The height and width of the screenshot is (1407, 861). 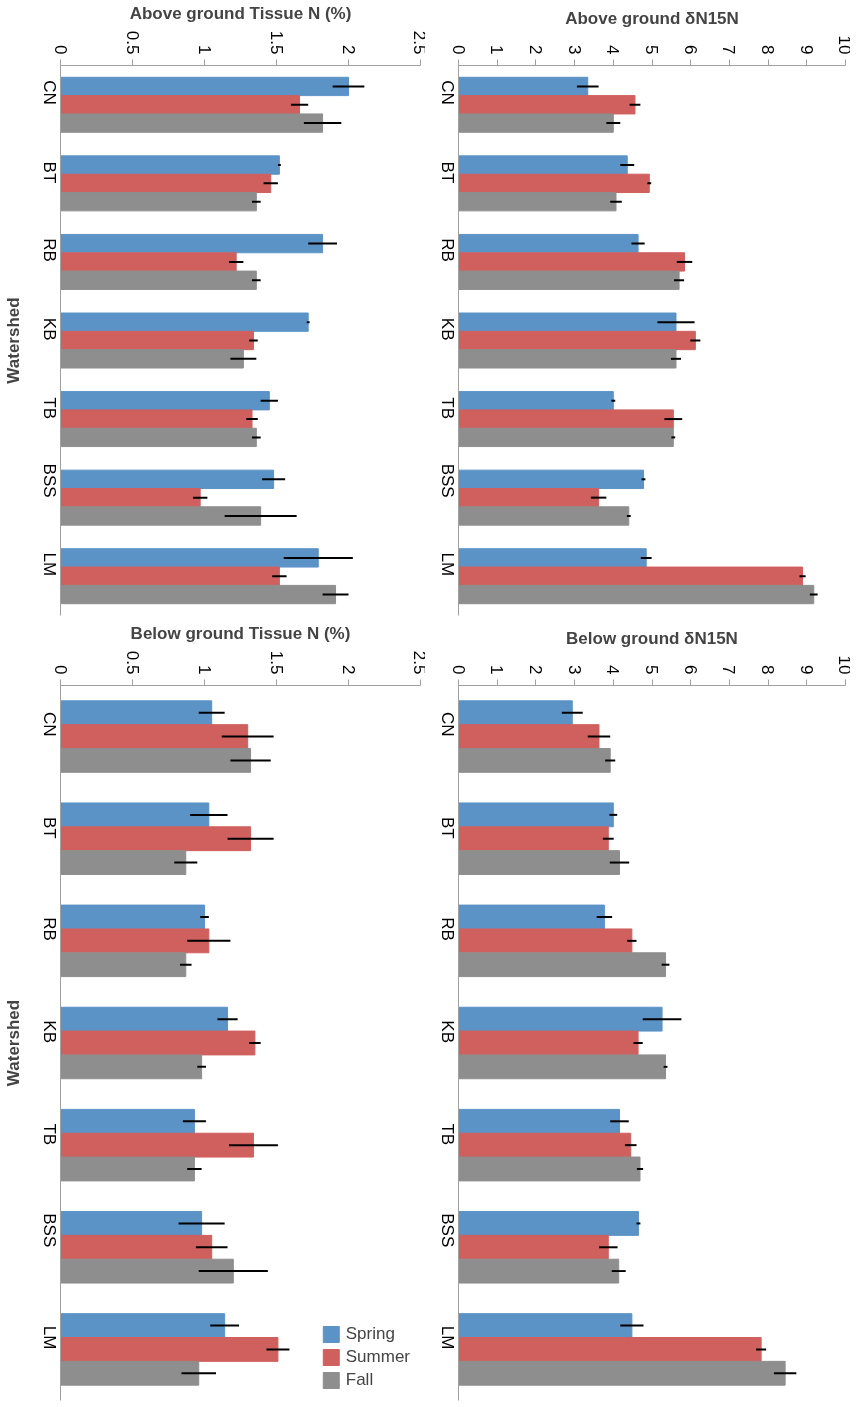 I want to click on x-tick-label: 9, so click(x=806, y=50).